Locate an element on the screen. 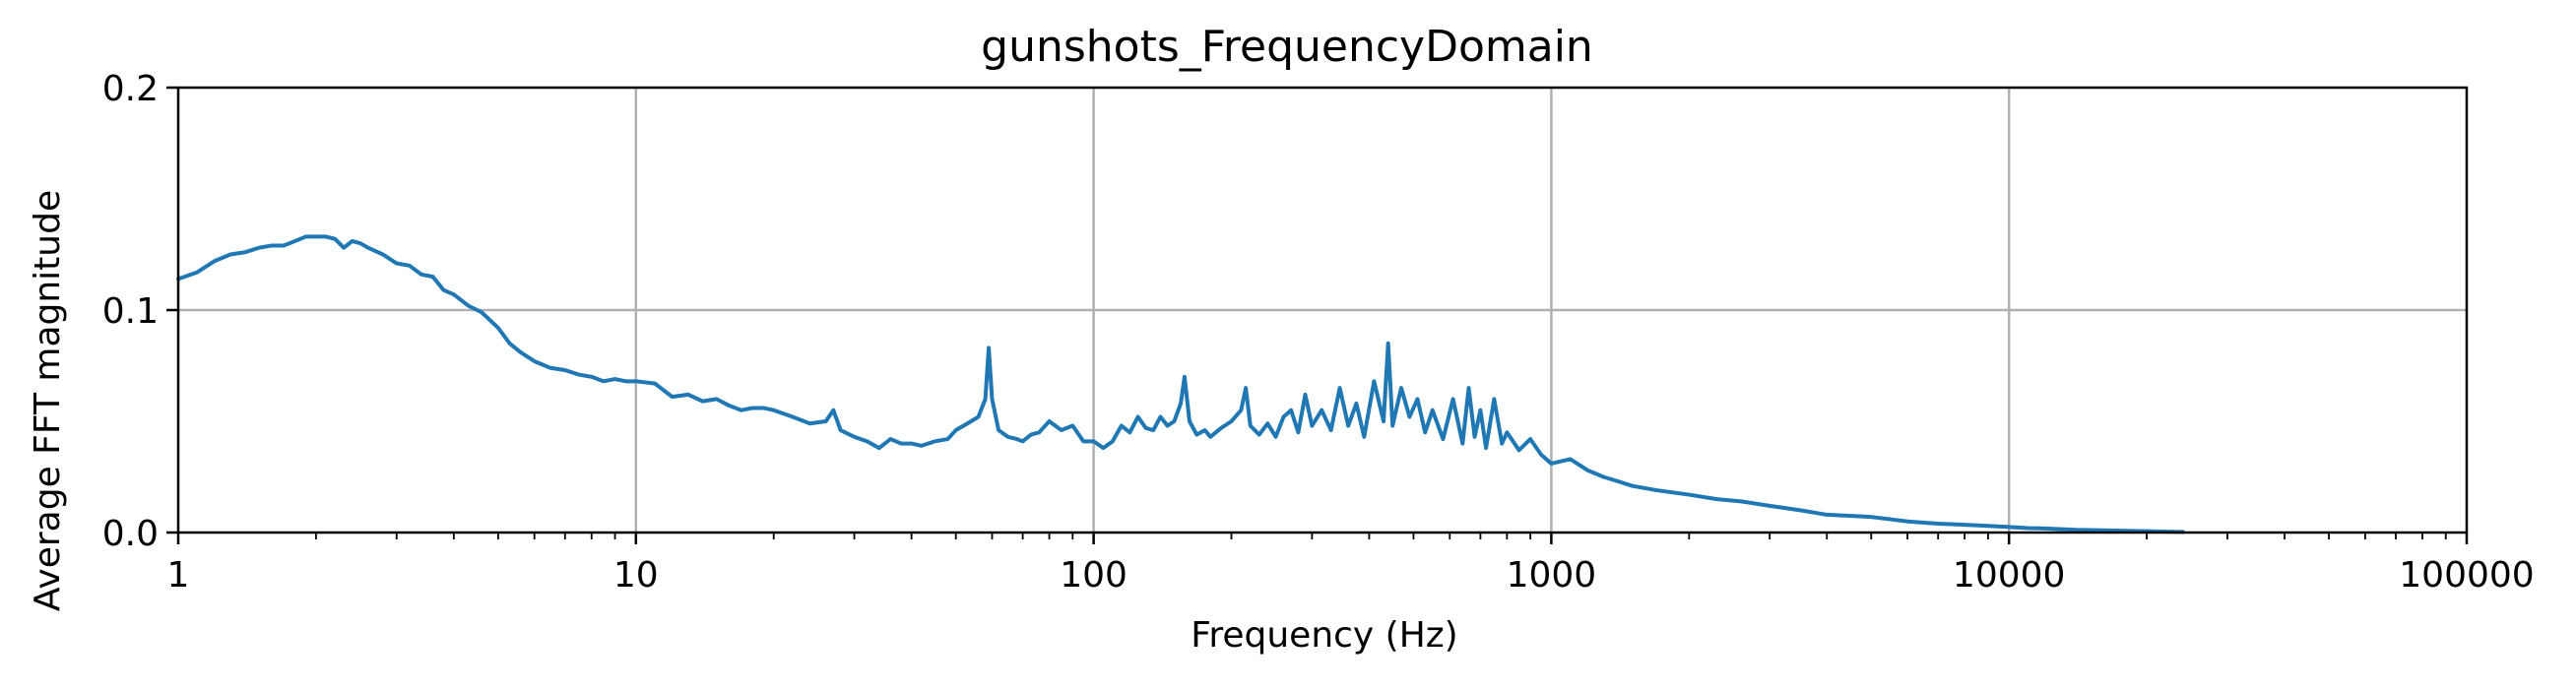 The image size is (2576, 691). y-tick-label: 0.2 is located at coordinates (130, 89).